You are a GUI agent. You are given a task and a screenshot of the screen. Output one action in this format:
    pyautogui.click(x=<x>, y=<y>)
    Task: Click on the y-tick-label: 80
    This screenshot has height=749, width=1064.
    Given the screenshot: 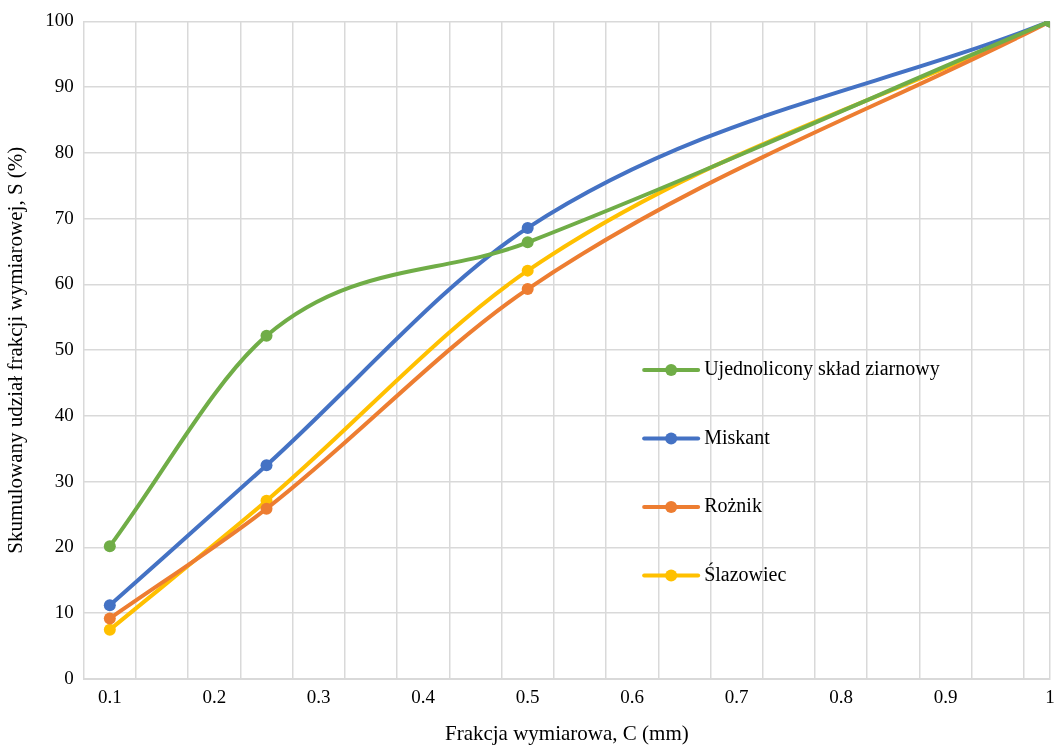 What is the action you would take?
    pyautogui.click(x=64, y=151)
    